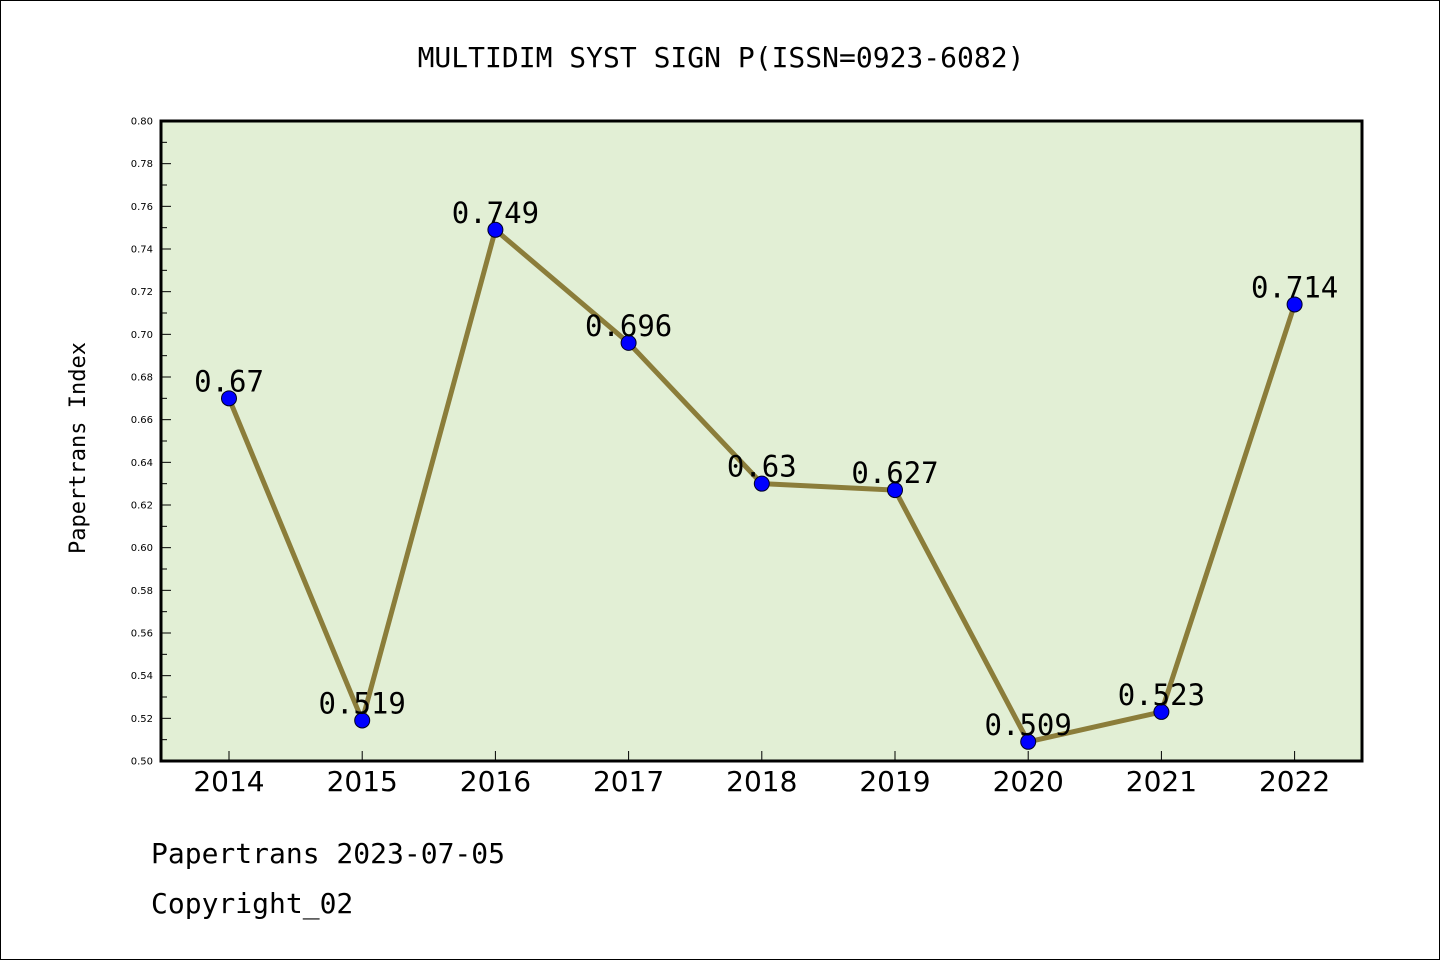 The height and width of the screenshot is (961, 1440). I want to click on data-label: 0.63, so click(762, 467).